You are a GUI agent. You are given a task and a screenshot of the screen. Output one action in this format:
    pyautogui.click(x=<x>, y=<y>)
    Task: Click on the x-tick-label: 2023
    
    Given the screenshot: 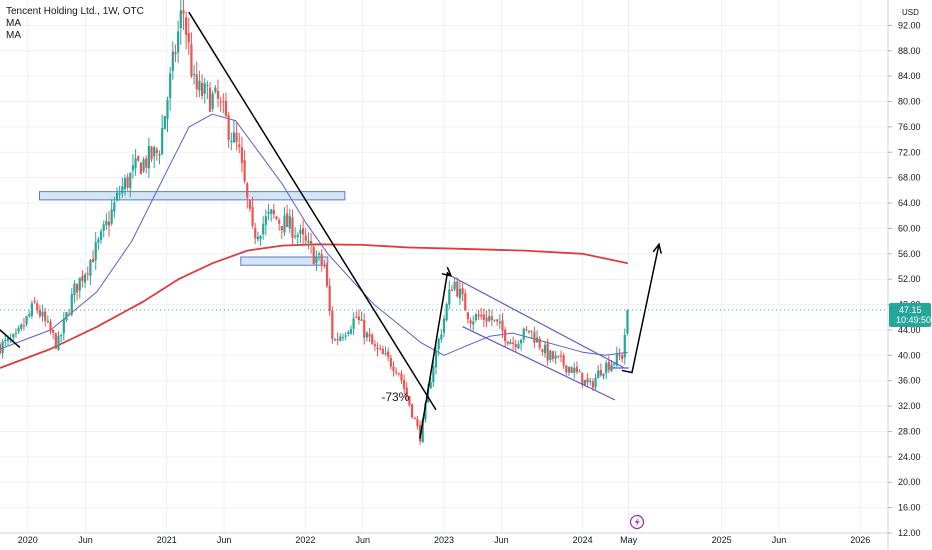 What is the action you would take?
    pyautogui.click(x=444, y=540)
    